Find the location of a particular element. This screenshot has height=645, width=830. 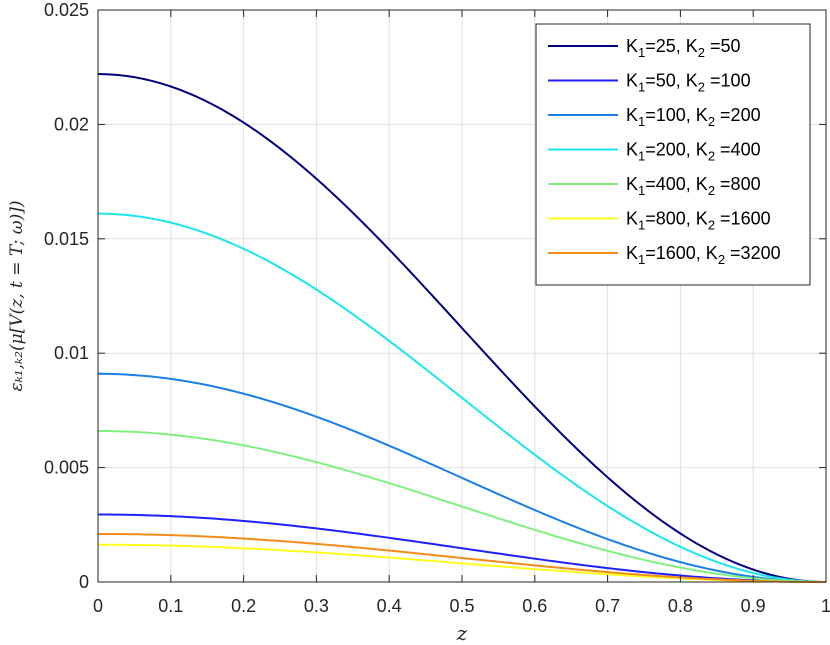

legend-entry: K1=1600, K2 =3200 is located at coordinates (703, 255).